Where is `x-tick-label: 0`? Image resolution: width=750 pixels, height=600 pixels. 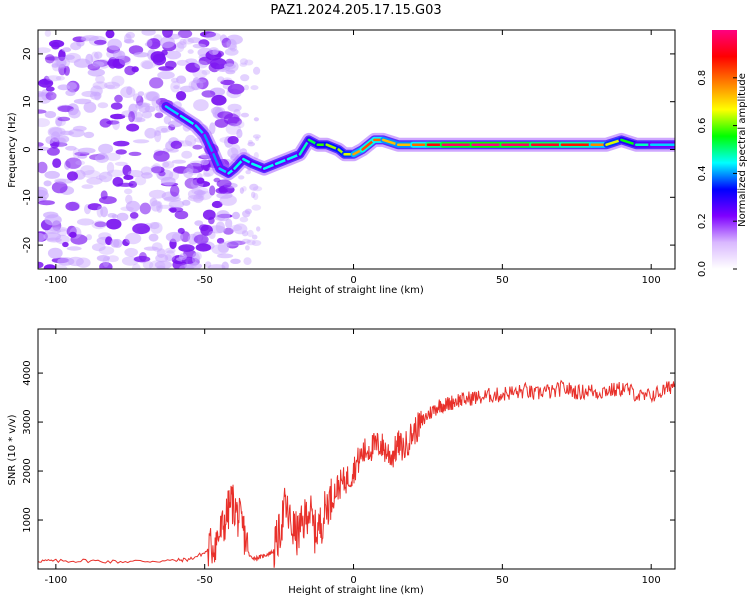
x-tick-label: 0 is located at coordinates (353, 280).